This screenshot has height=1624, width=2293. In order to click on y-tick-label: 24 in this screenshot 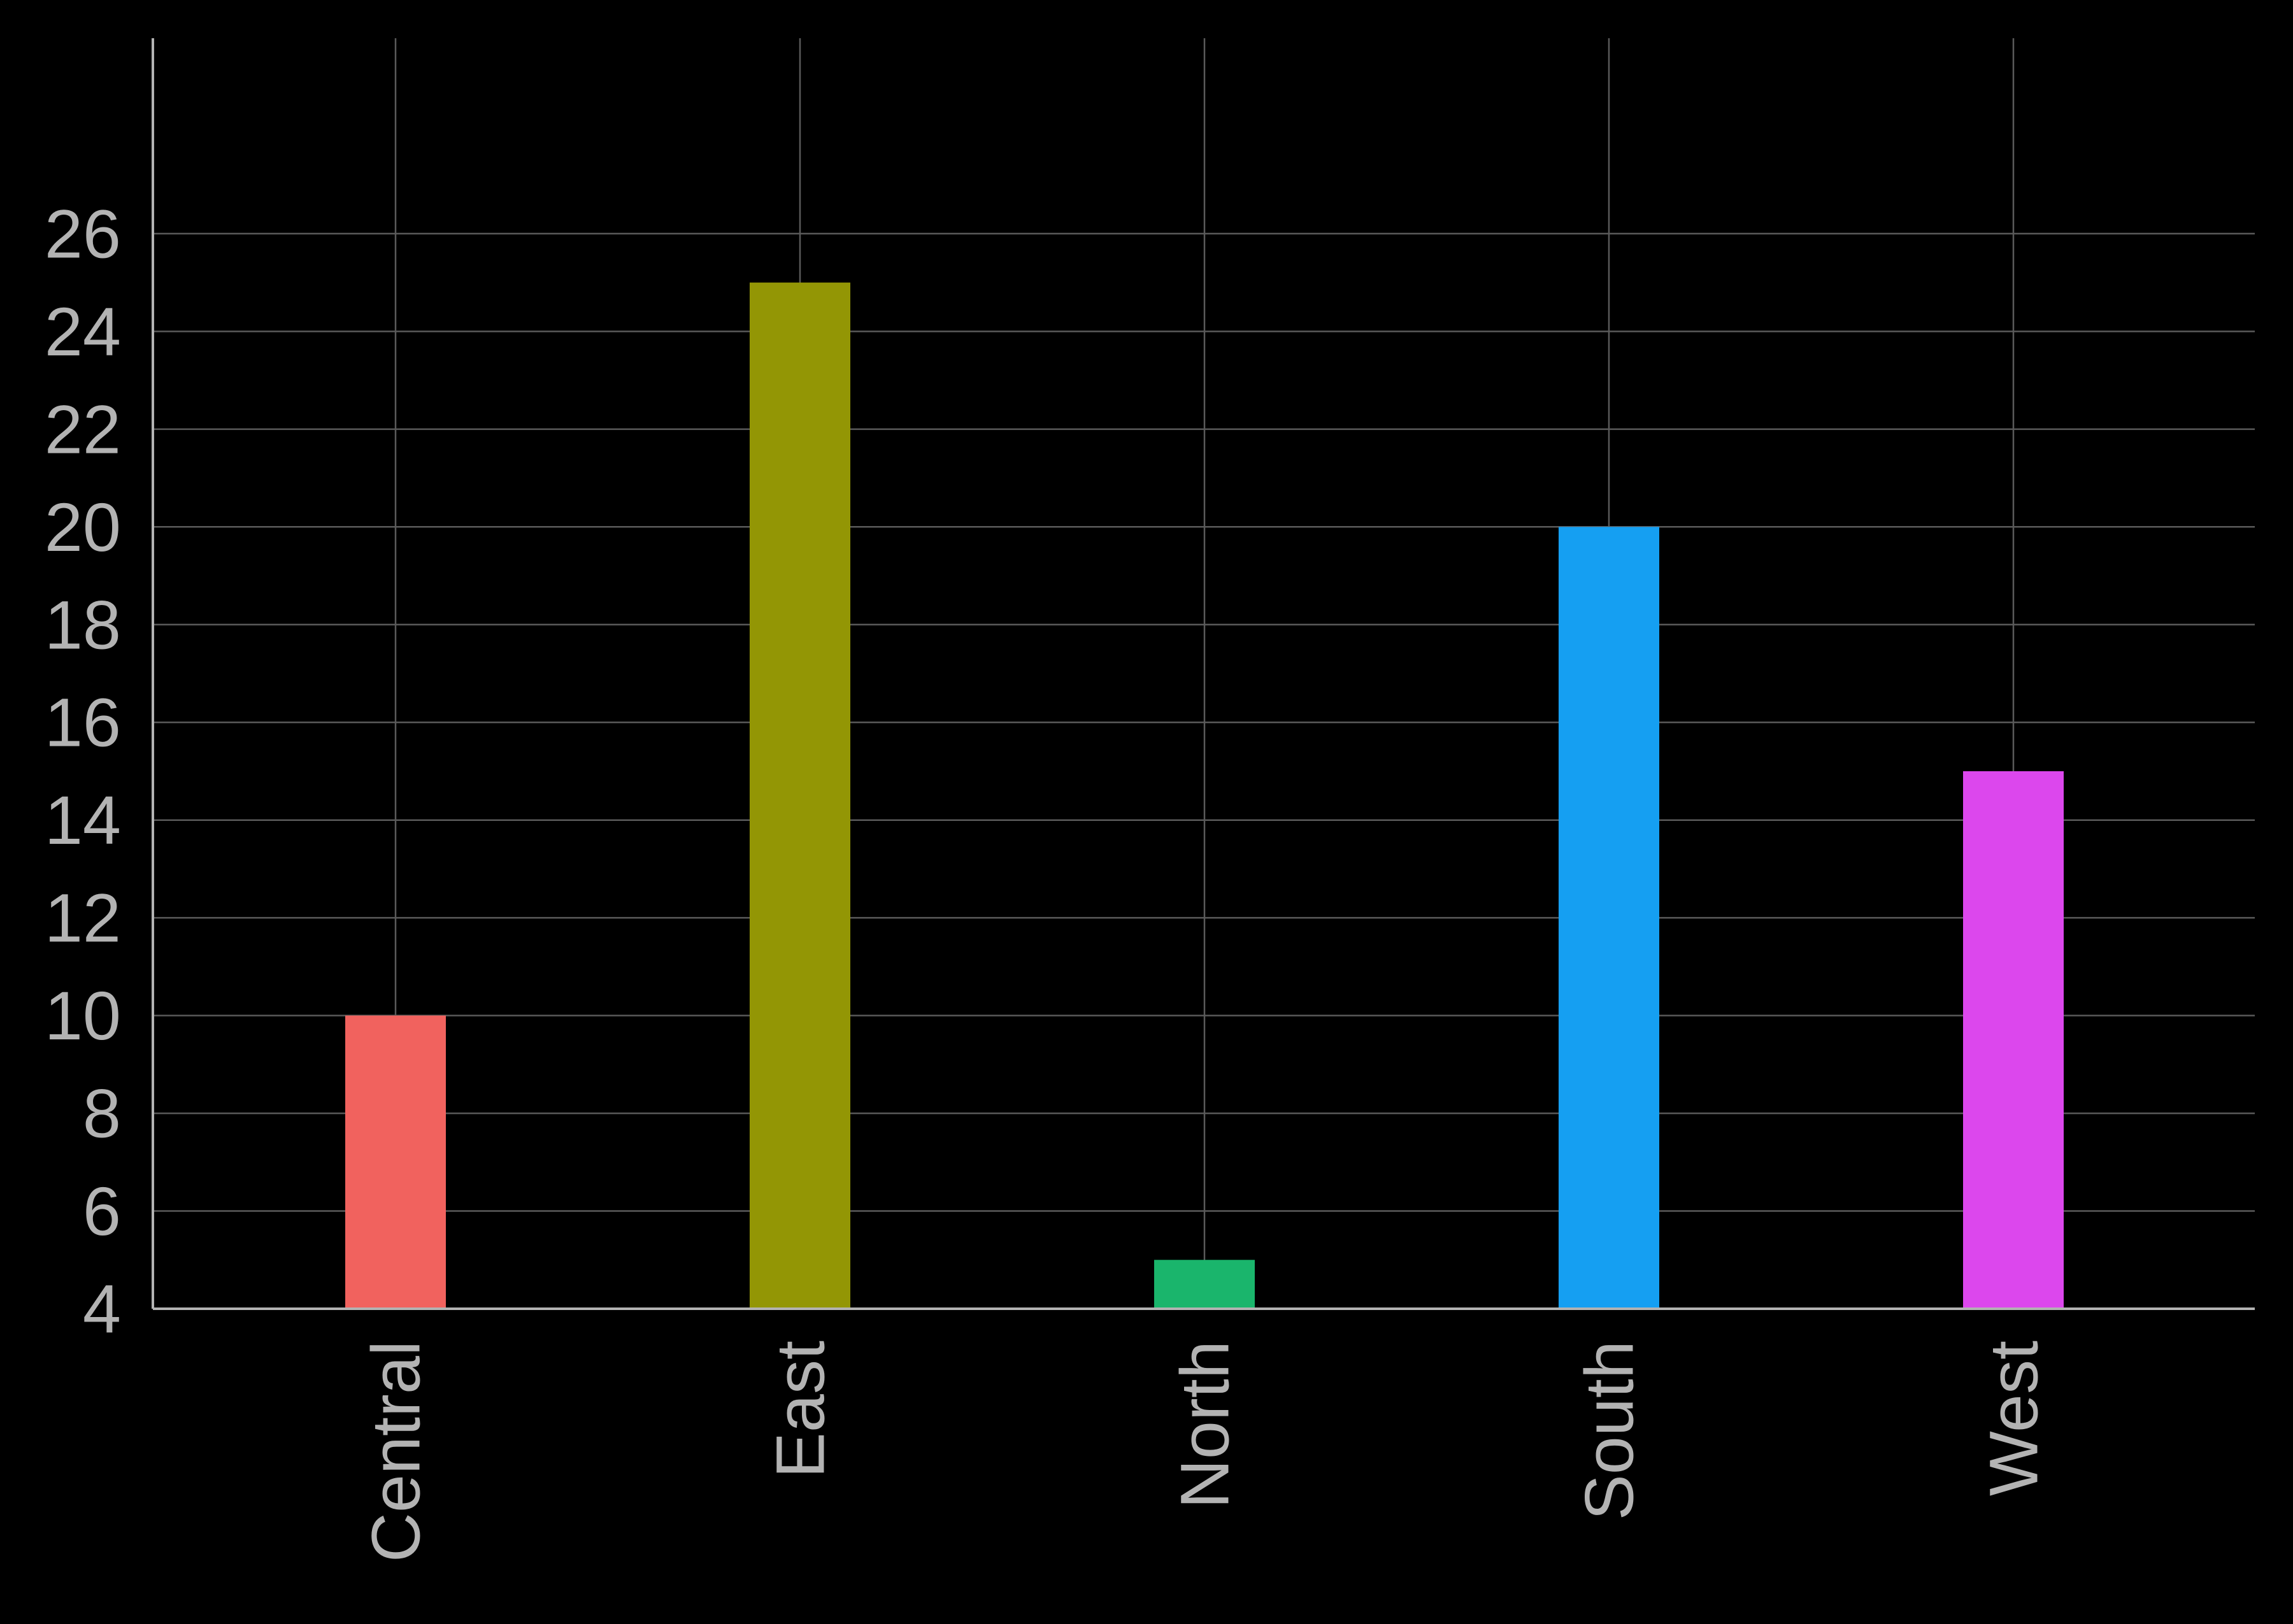, I will do `click(83, 331)`.